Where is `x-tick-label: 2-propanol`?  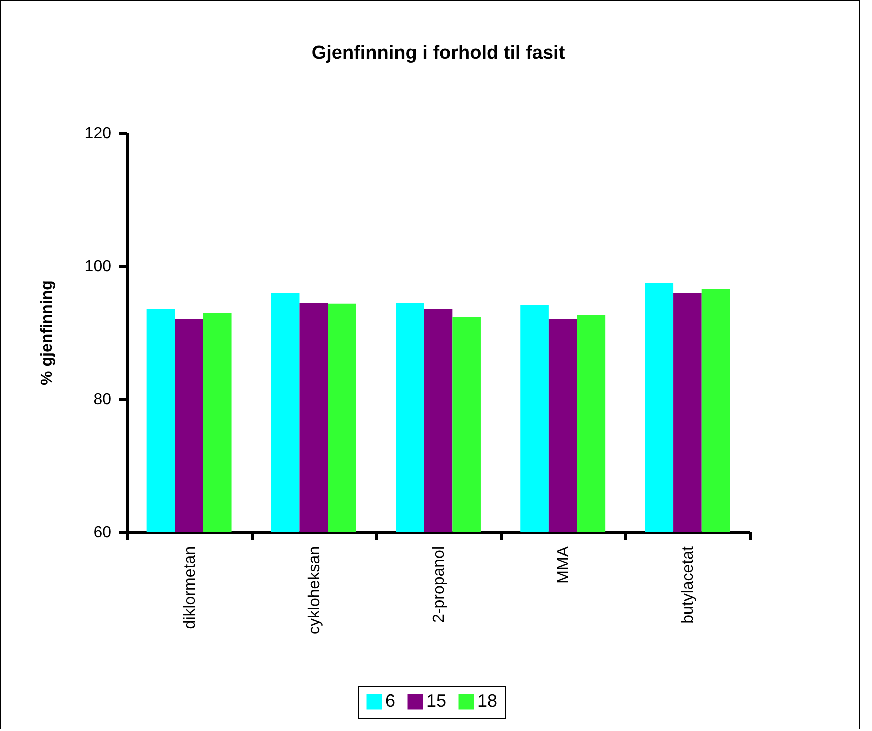
x-tick-label: 2-propanol is located at coordinates (439, 584).